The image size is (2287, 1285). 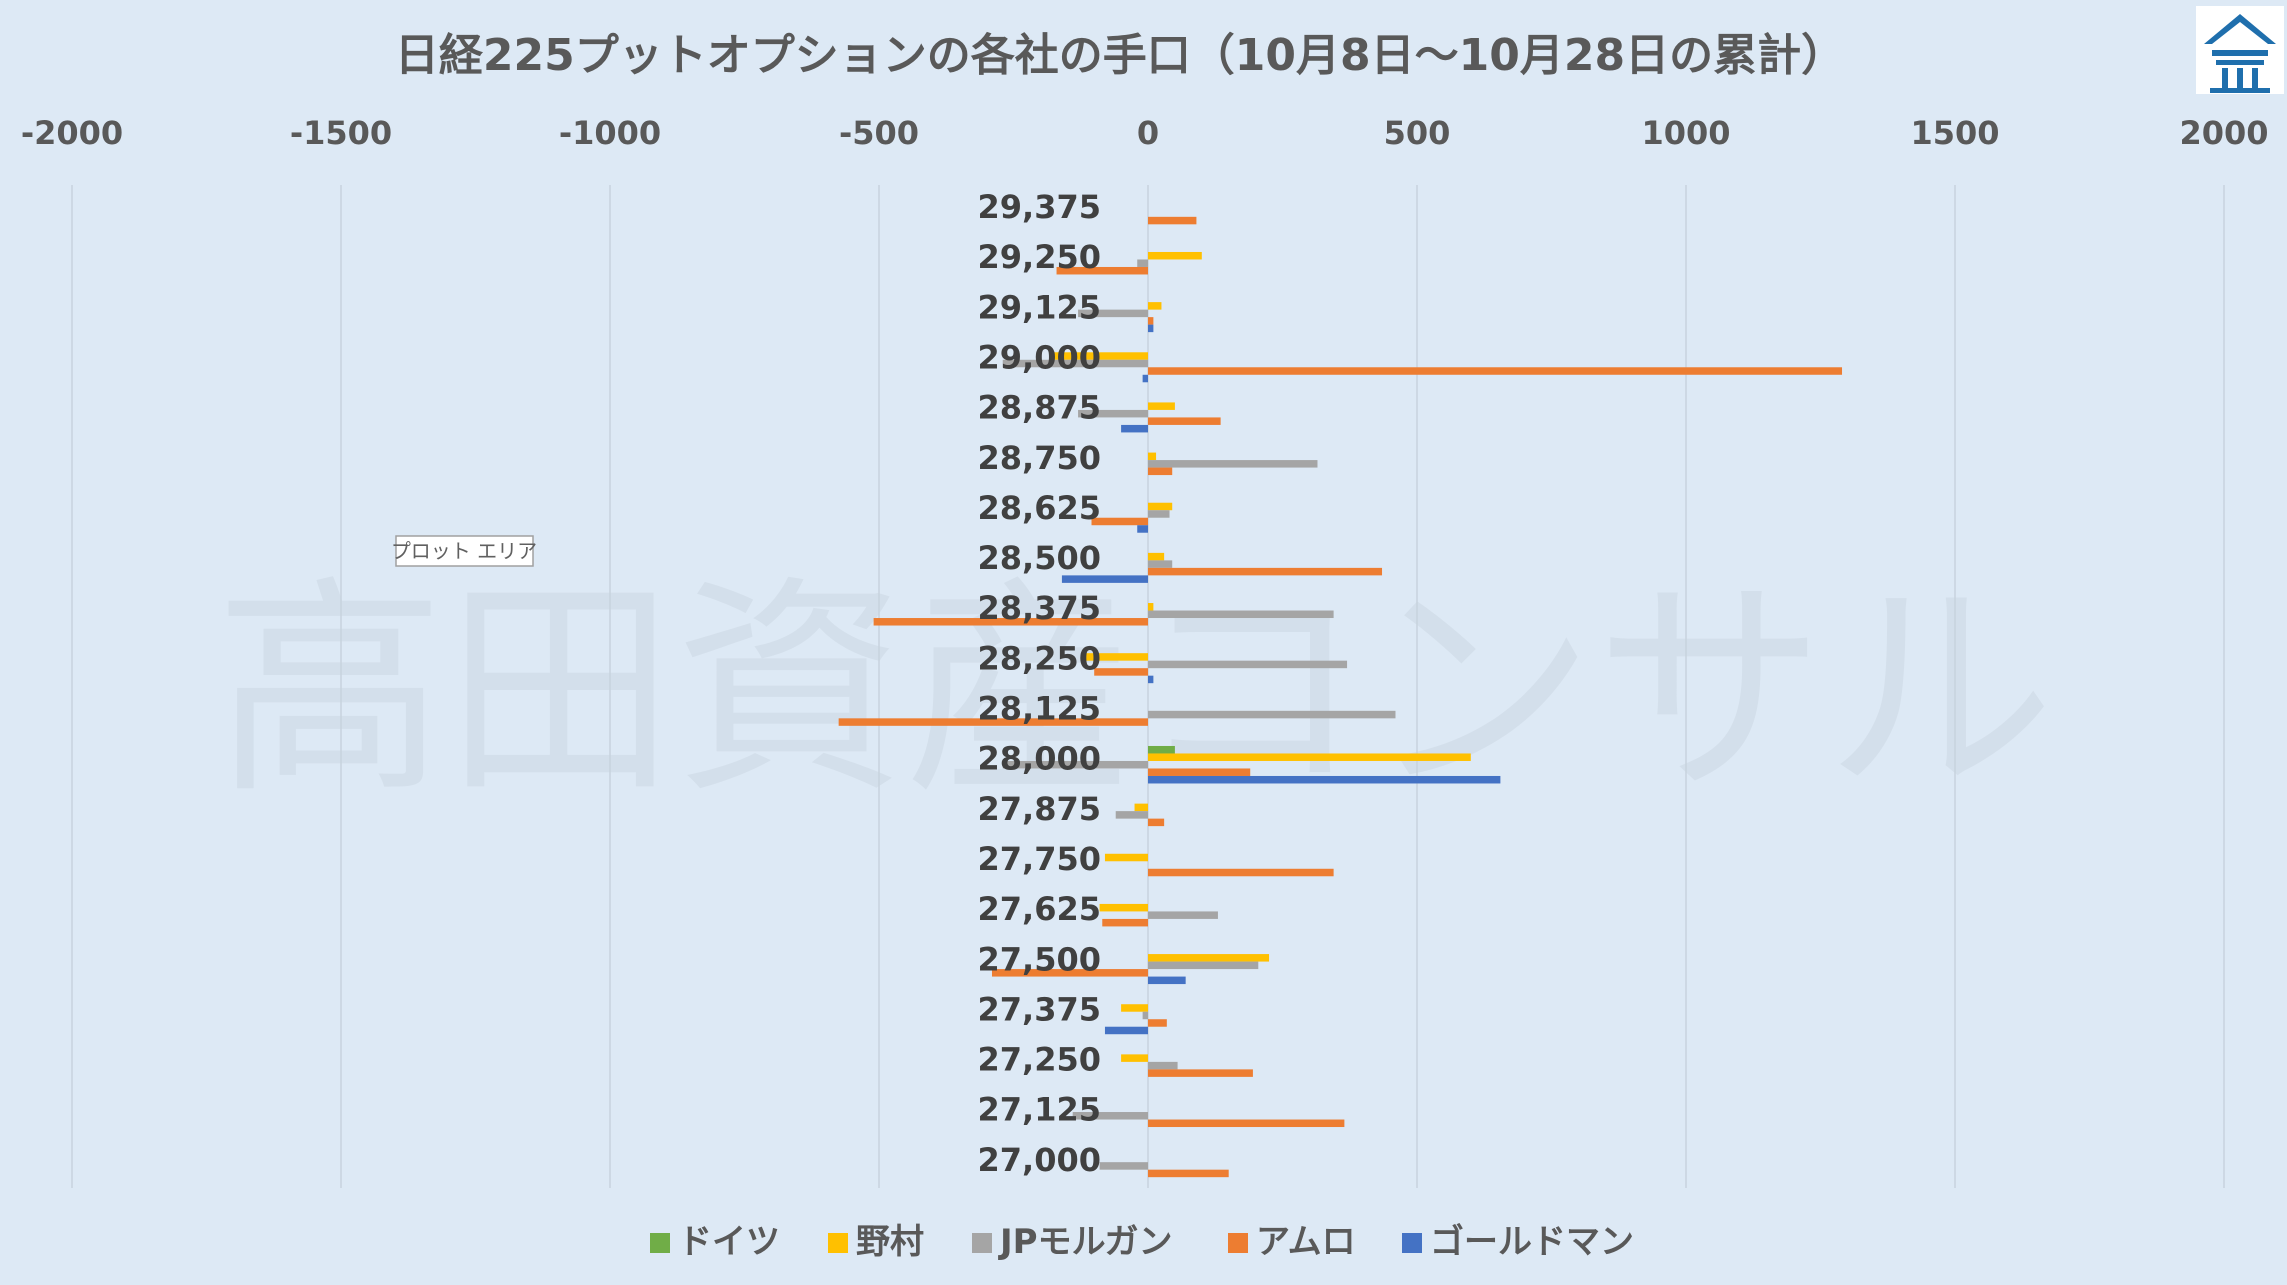 I want to click on bar-JPモルガン-29,000, so click(x=1075, y=363).